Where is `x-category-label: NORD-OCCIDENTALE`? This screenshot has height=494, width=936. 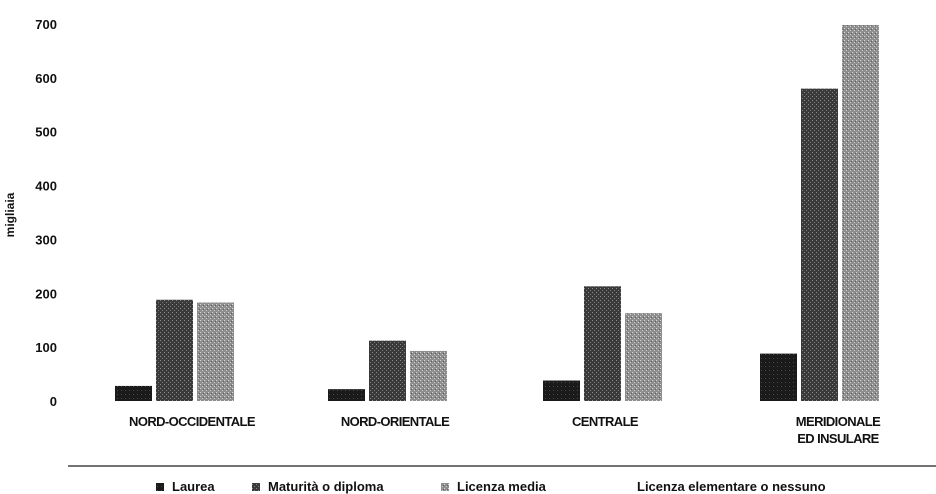 x-category-label: NORD-OCCIDENTALE is located at coordinates (192, 421).